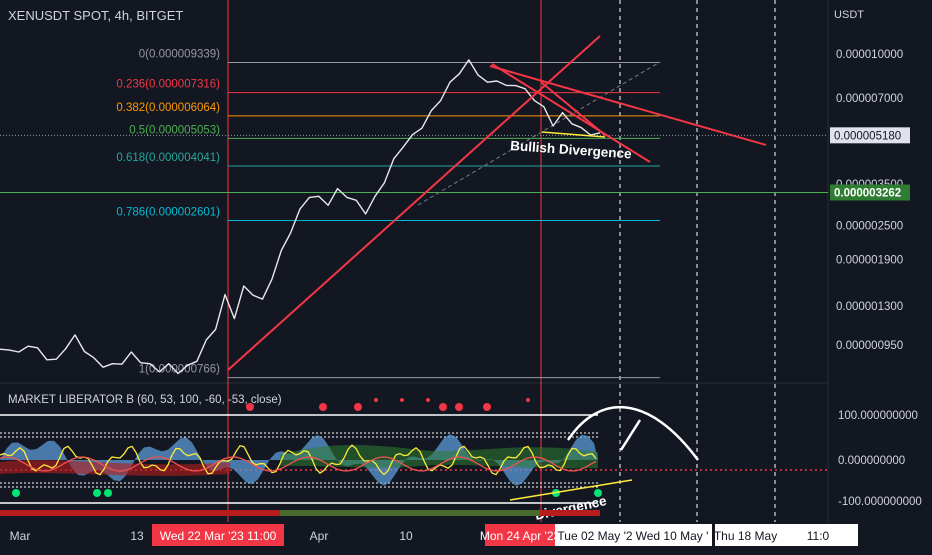 Image resolution: width=932 pixels, height=555 pixels. Describe the element at coordinates (20, 536) in the screenshot. I see `time-axis-tick: Mar` at that location.